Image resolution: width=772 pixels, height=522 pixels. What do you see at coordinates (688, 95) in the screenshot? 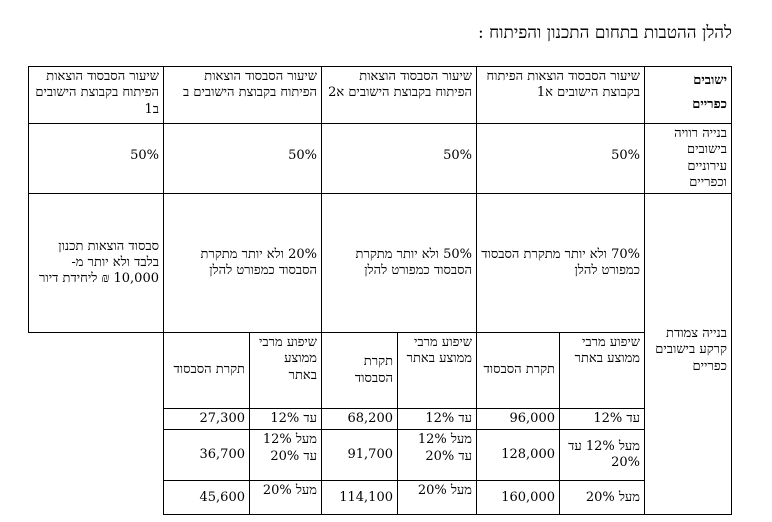
I see `header-settlements-cell: ישובים כפריים` at bounding box center [688, 95].